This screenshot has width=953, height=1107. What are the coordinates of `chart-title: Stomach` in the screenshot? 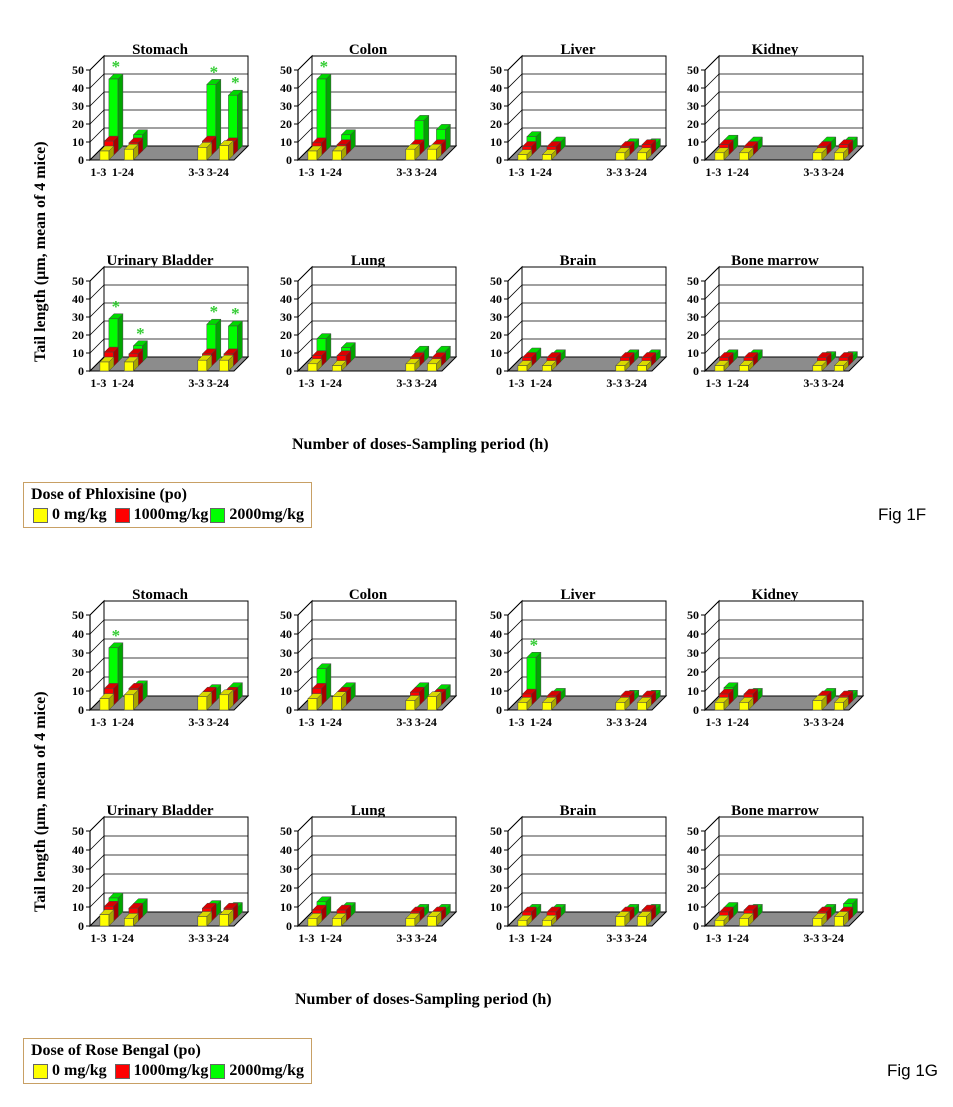 It's located at (160, 50).